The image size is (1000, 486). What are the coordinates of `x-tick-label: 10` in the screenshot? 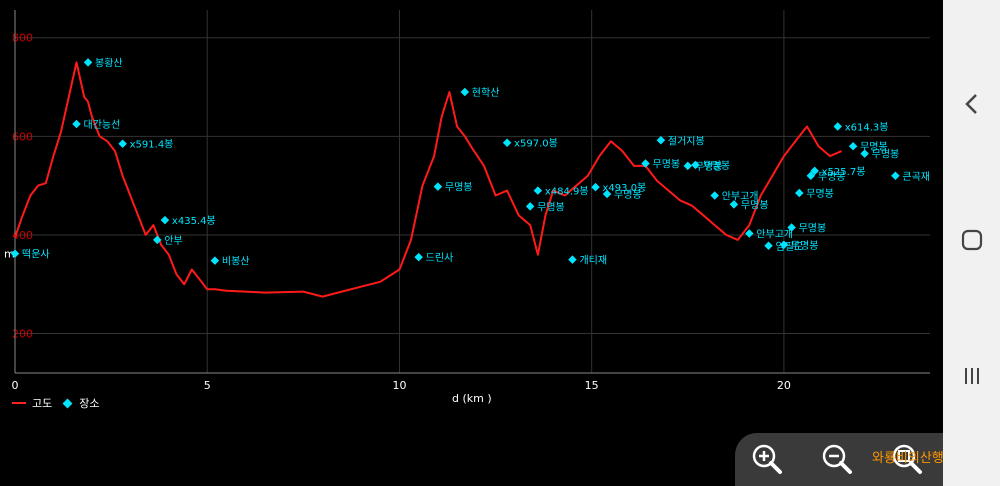 It's located at (399, 385).